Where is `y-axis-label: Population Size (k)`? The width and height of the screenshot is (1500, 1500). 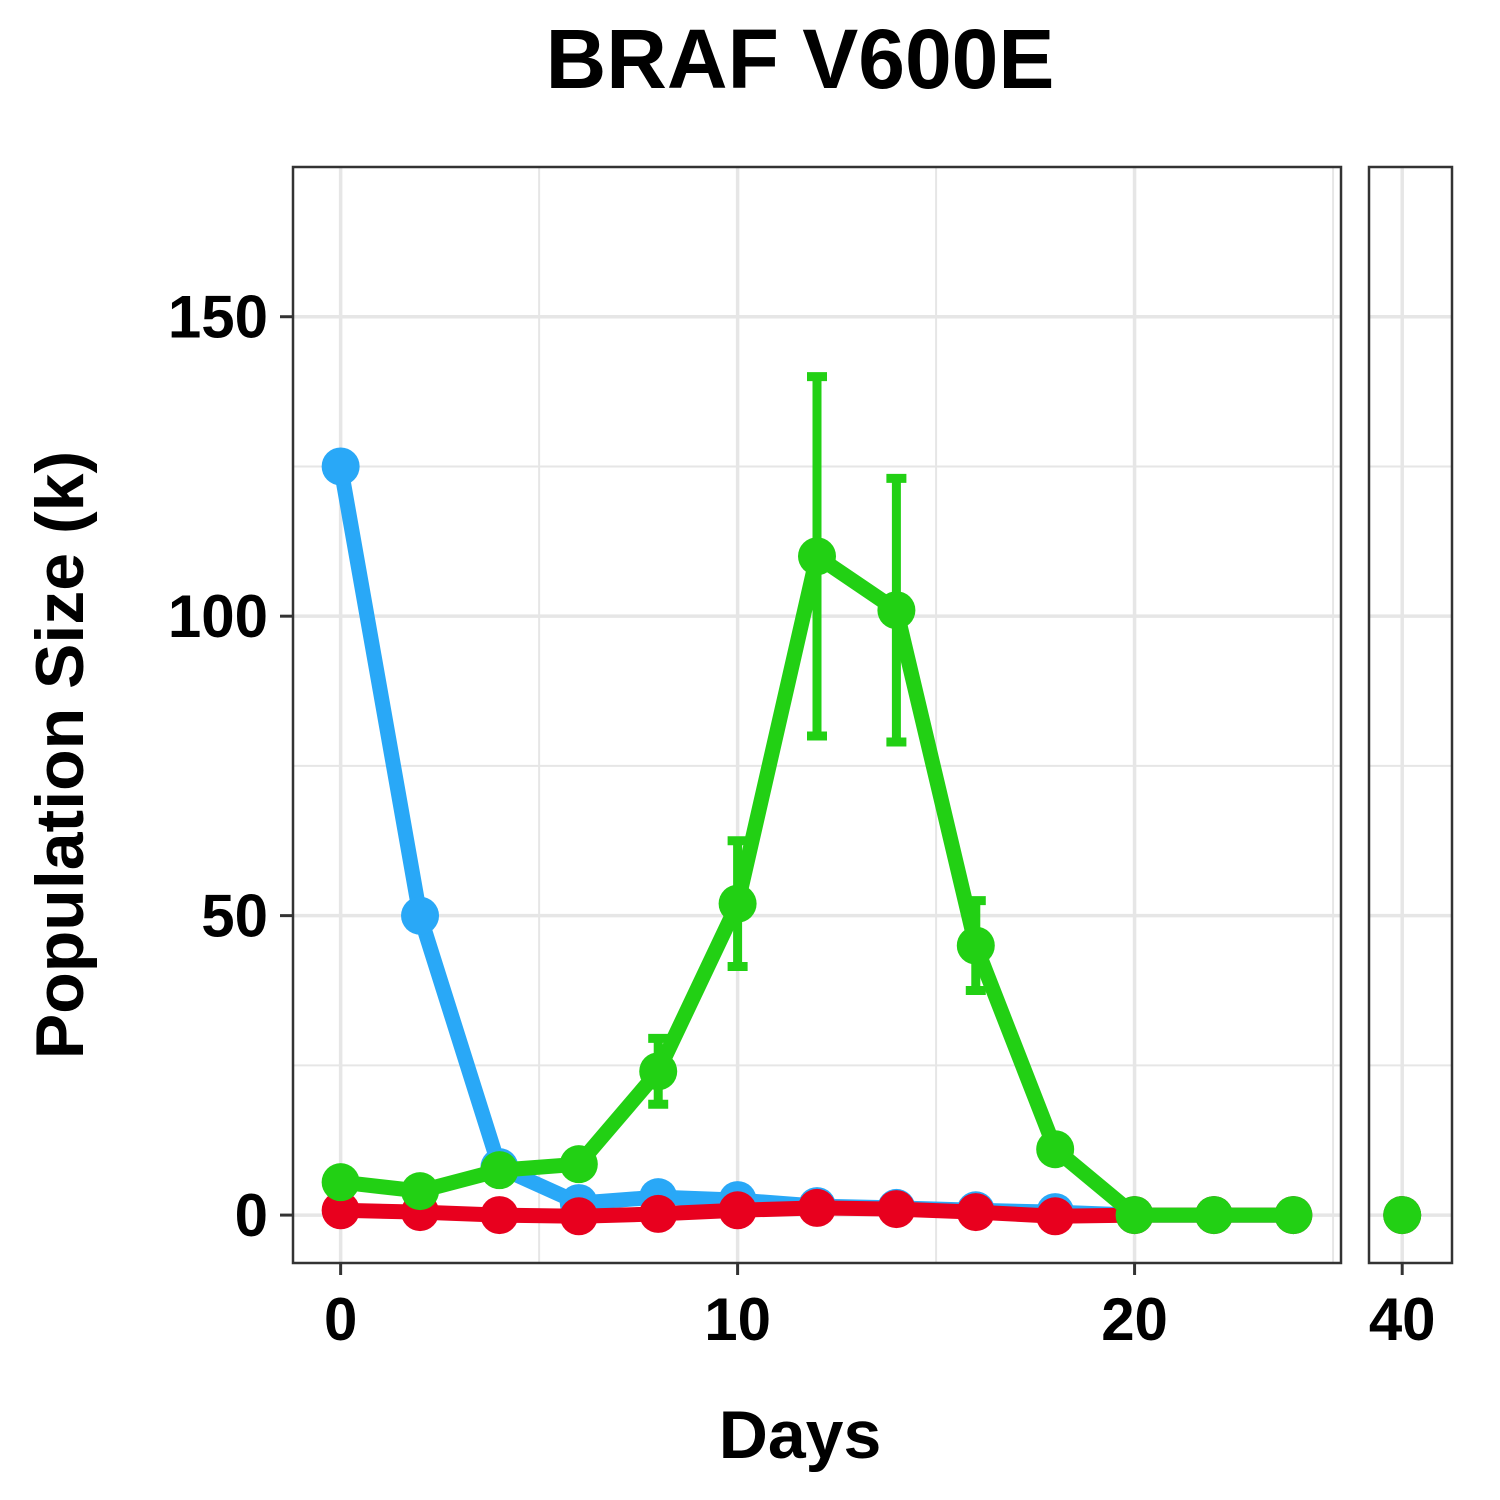 y-axis-label: Population Size (k) is located at coordinates (60, 755).